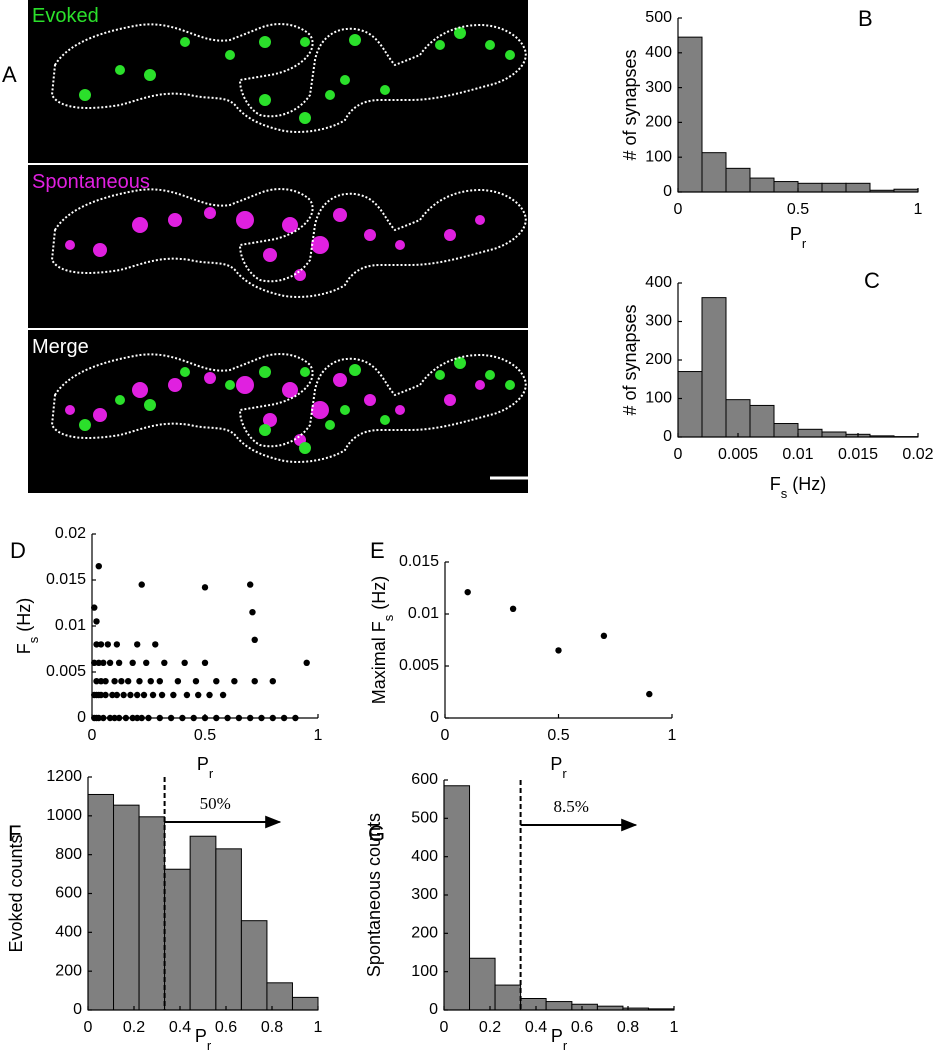  I want to click on label-part: s, so click(33, 639).